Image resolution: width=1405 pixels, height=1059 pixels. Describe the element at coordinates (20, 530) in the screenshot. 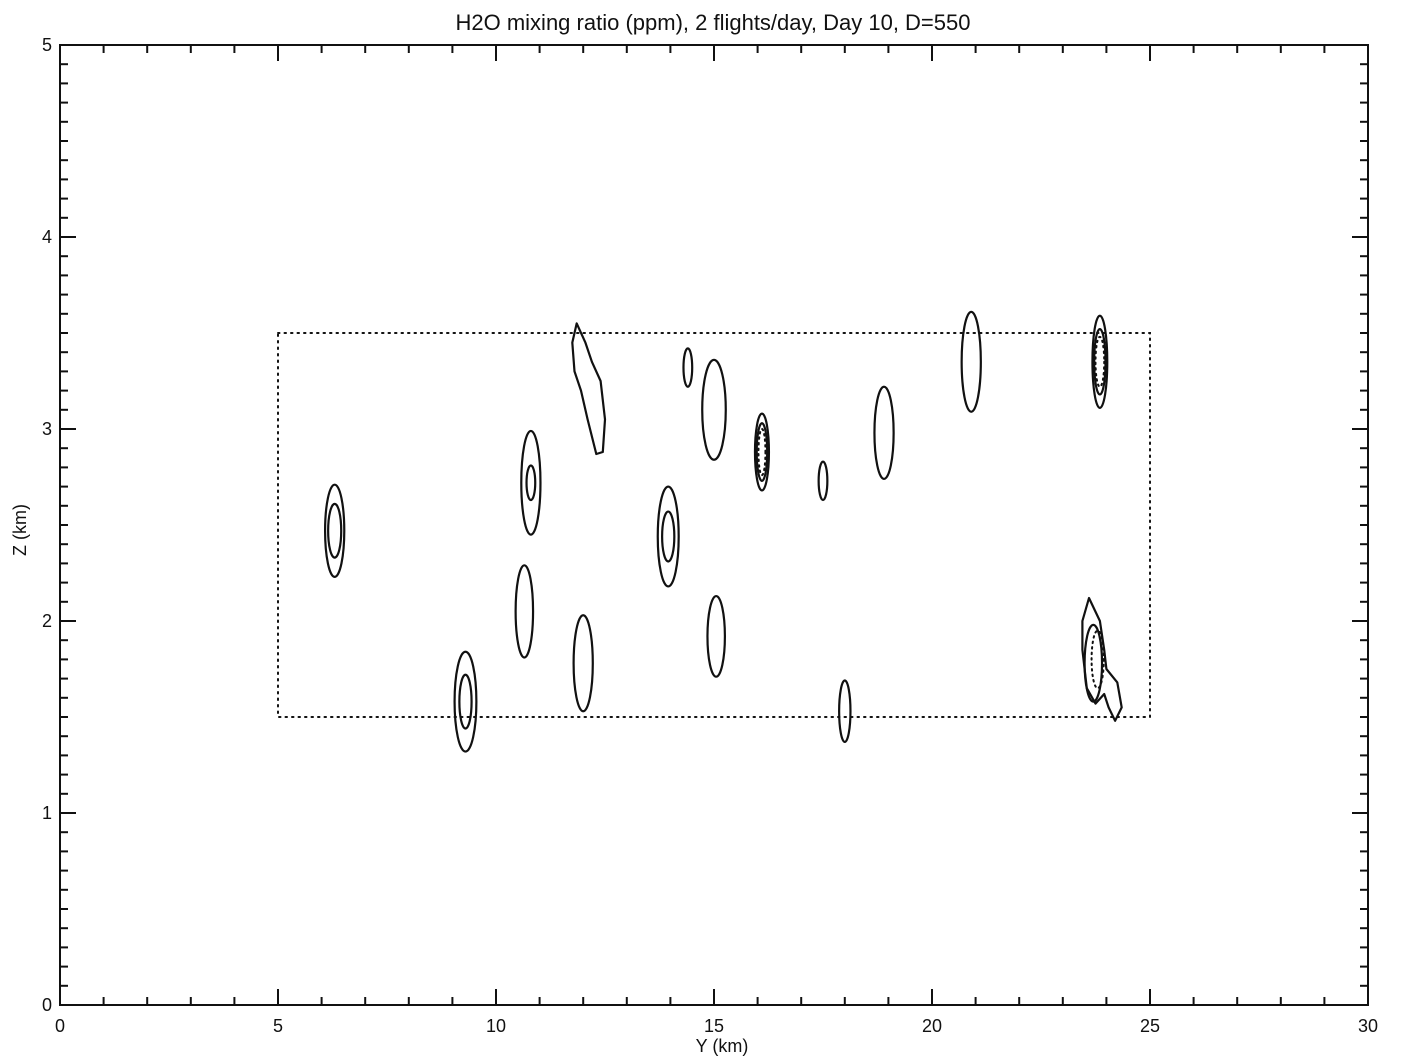

I see `y-axis-label: Z (km)` at that location.